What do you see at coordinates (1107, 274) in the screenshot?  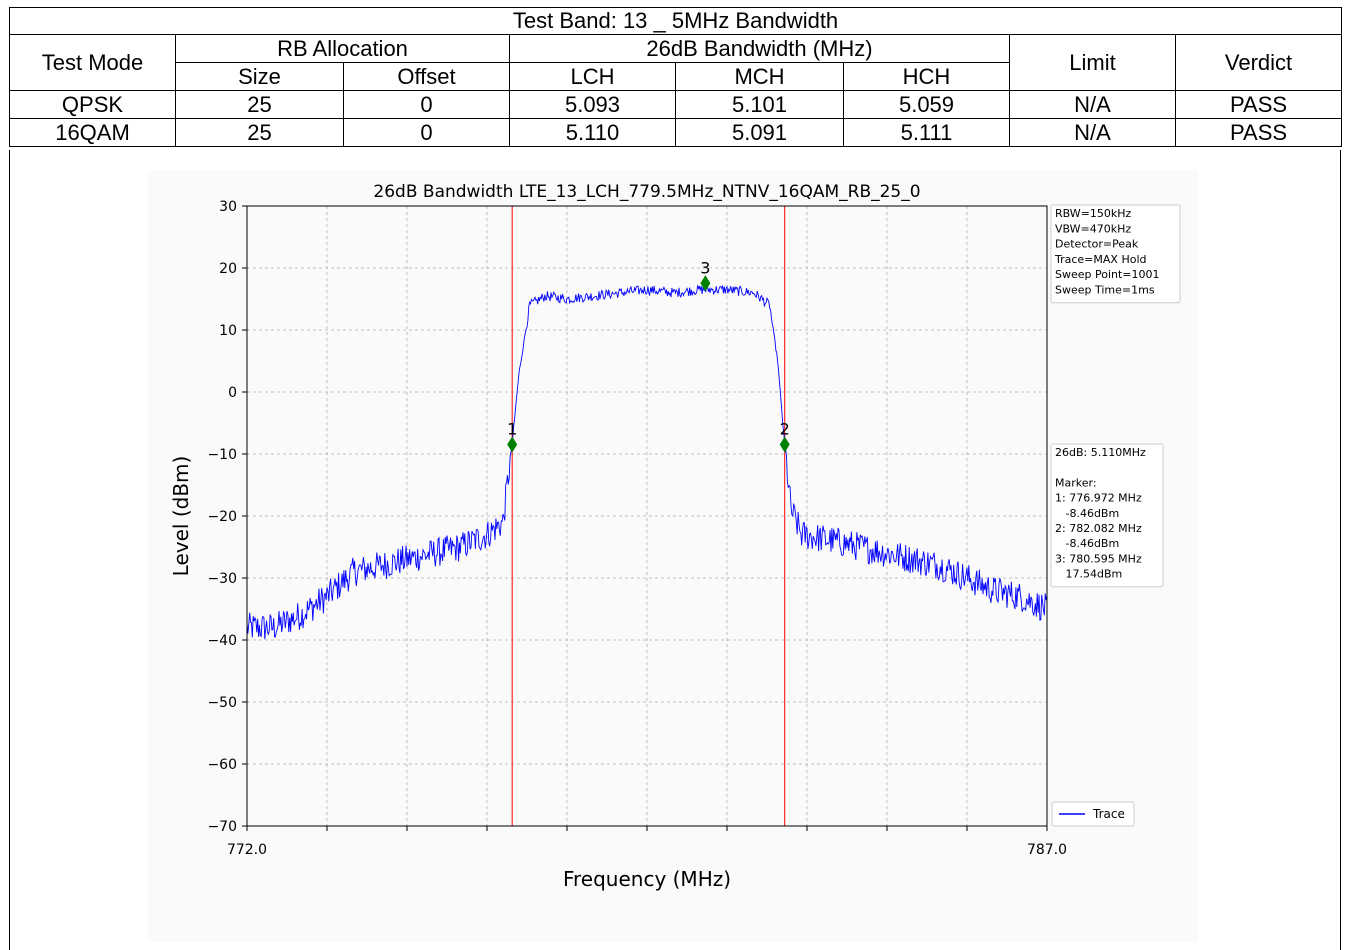 I see `settings-box-line: Sweep Point=1001` at bounding box center [1107, 274].